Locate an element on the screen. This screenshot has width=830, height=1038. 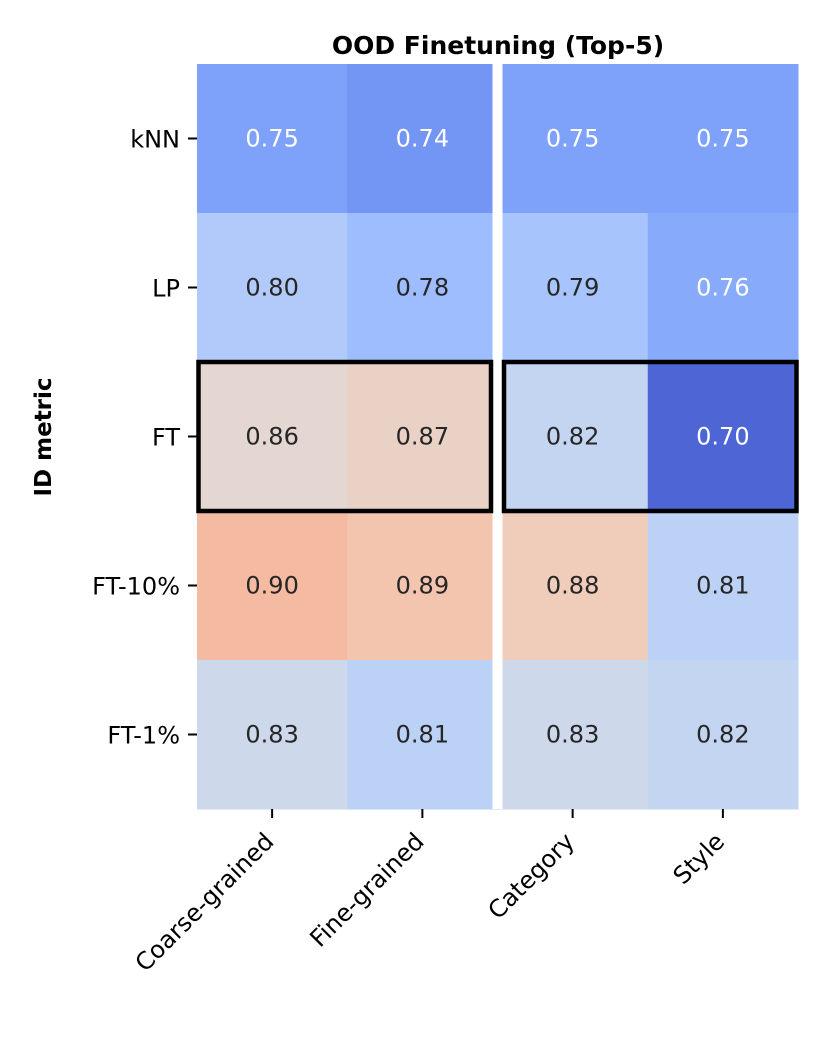
highlight-boxes is located at coordinates (497, 436).